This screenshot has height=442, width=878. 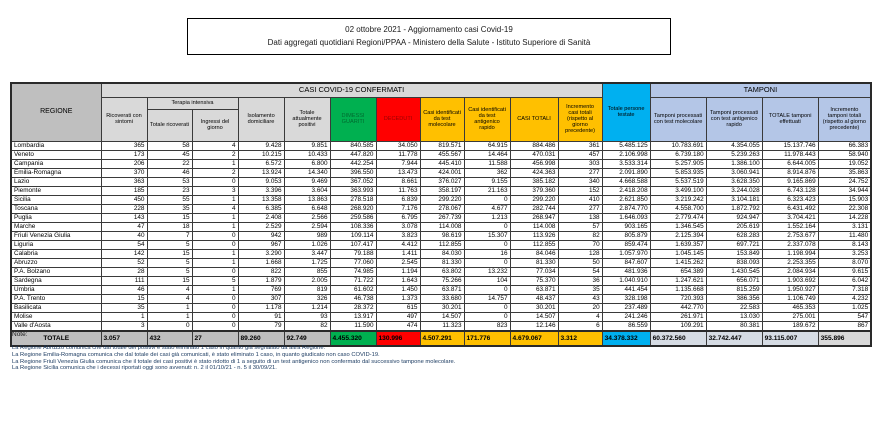 What do you see at coordinates (678, 298) in the screenshot?
I see `value-cell: 720.393` at bounding box center [678, 298].